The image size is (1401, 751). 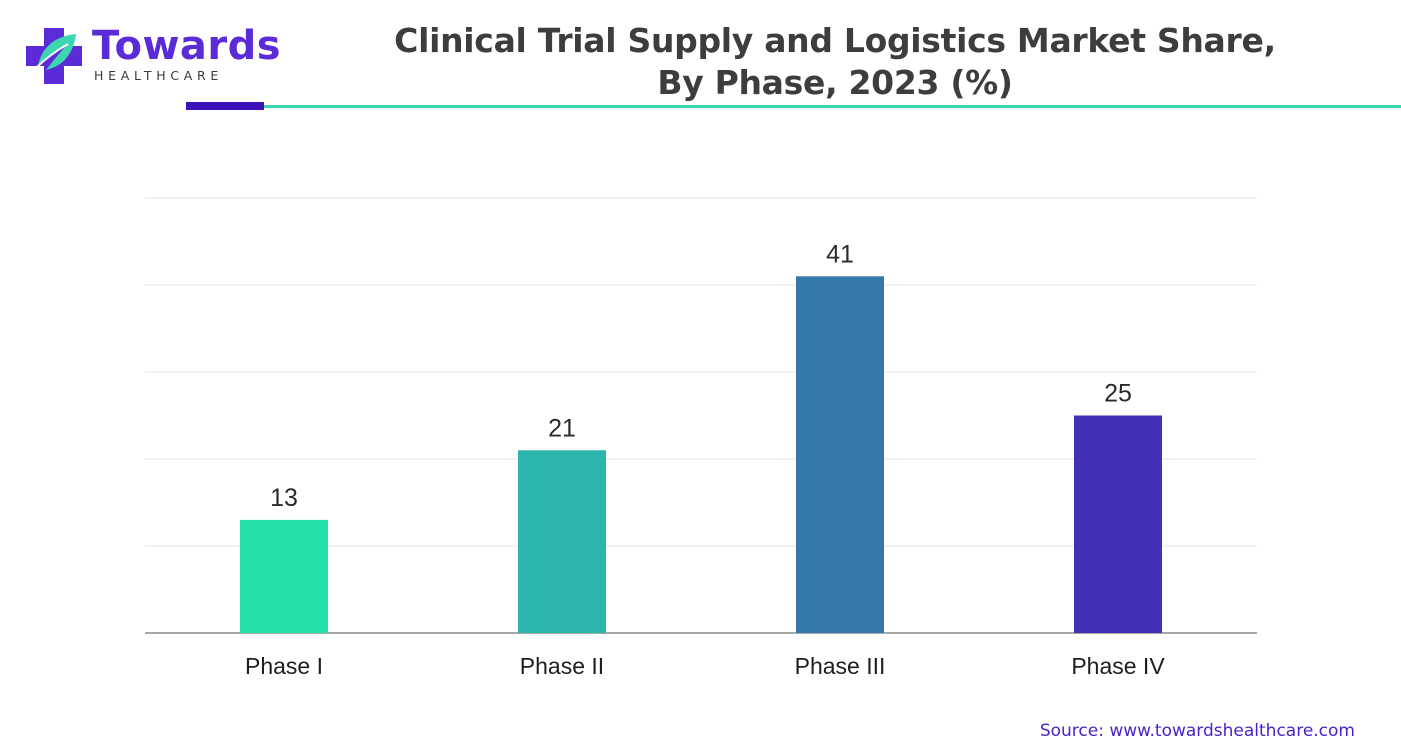 I want to click on x-tick-label: Phase IV, so click(x=1118, y=666).